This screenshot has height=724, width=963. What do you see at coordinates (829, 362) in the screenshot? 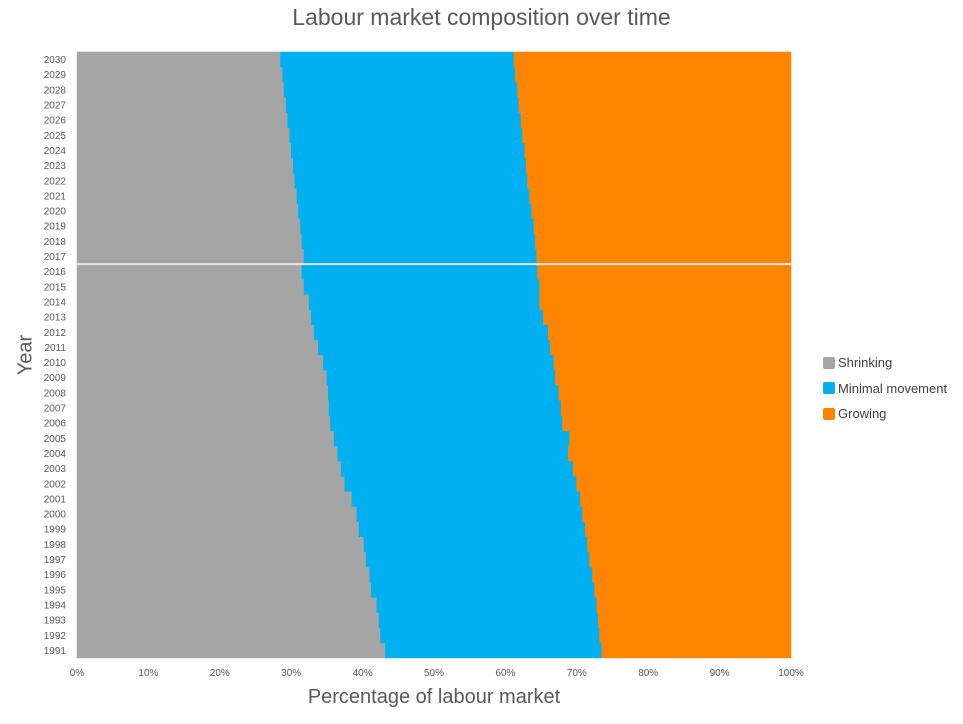
I see `legend-swatch-shrinking` at bounding box center [829, 362].